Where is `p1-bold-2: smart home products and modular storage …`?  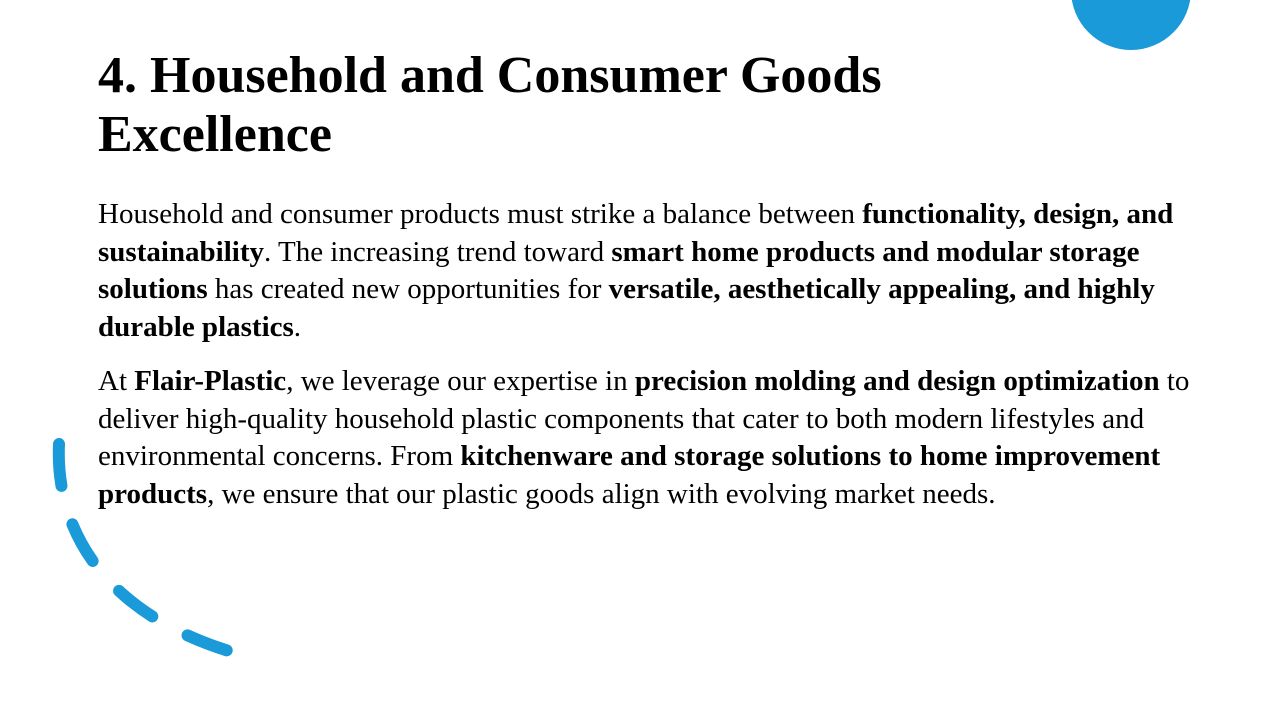
p1-bold-2: smart home products and modular storage … is located at coordinates (619, 270).